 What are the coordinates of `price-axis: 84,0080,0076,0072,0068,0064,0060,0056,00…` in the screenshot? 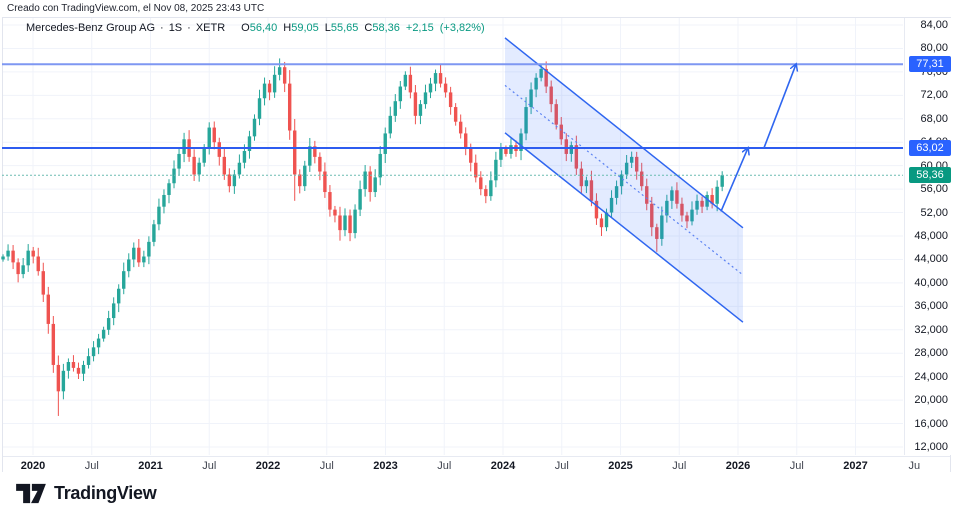 It's located at (928, 236).